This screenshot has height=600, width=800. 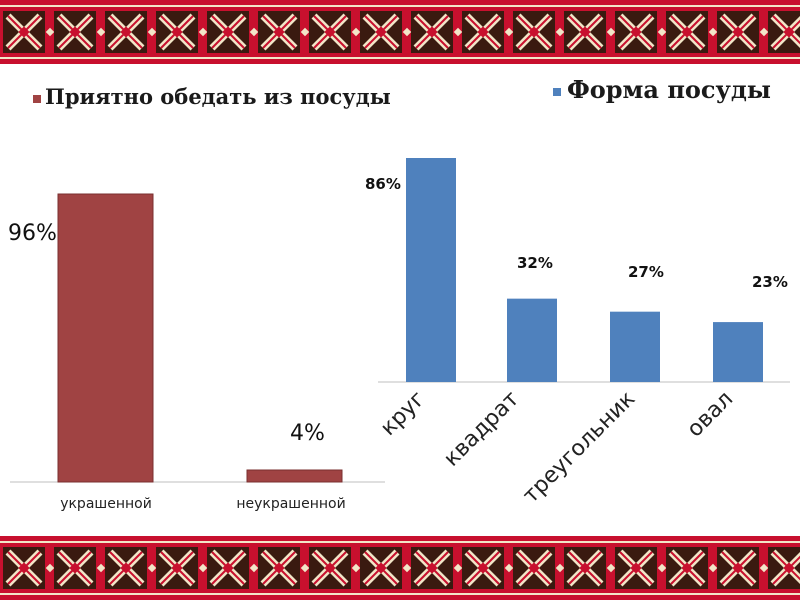 What do you see at coordinates (383, 184) in the screenshot?
I see `right-data-label-0: 86%` at bounding box center [383, 184].